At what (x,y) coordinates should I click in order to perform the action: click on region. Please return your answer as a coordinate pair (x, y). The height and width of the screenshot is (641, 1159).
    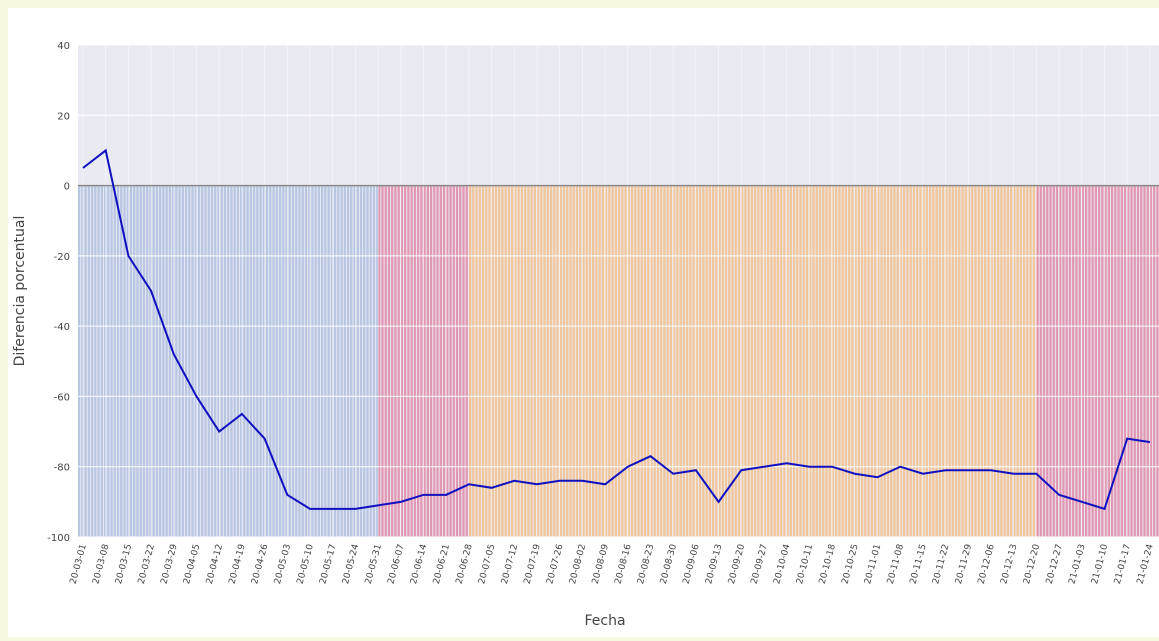
    Looking at the image, I should click on (1097, 361).